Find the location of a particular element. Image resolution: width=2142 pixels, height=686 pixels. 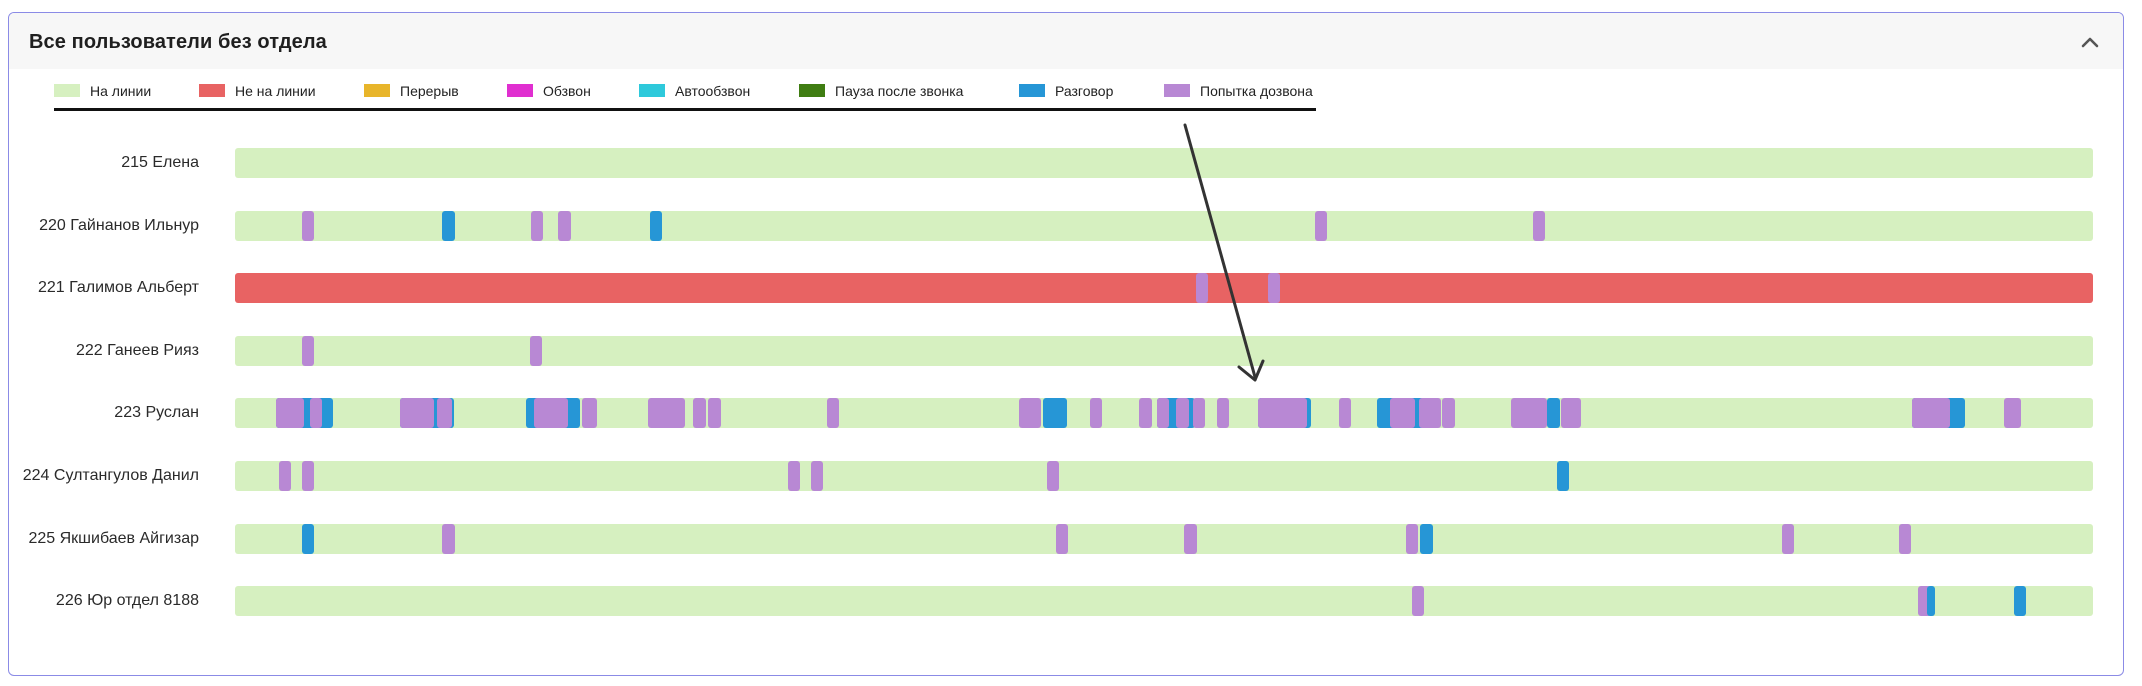

chevron-up-icon is located at coordinates (2090, 42).